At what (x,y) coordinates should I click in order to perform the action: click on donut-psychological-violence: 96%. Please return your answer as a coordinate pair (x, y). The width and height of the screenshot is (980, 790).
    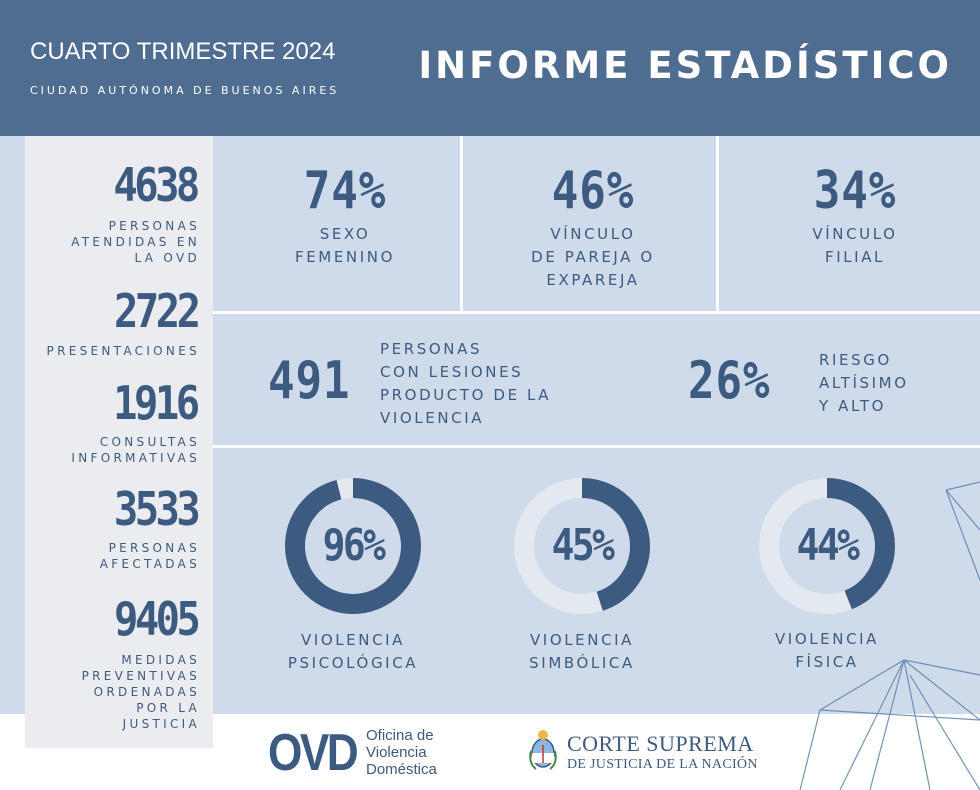
    Looking at the image, I should click on (353, 546).